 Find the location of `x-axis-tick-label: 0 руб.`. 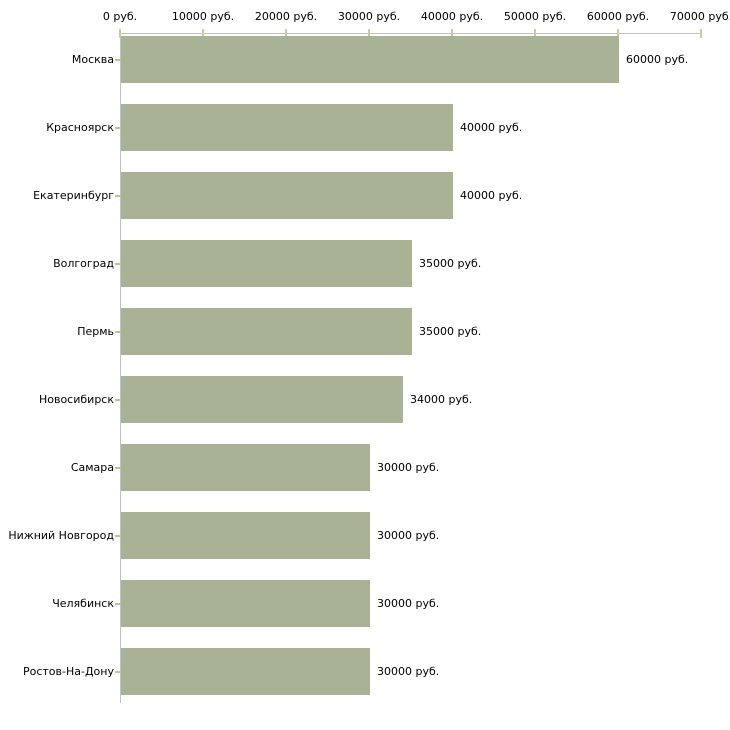

x-axis-tick-label: 0 руб. is located at coordinates (120, 16).